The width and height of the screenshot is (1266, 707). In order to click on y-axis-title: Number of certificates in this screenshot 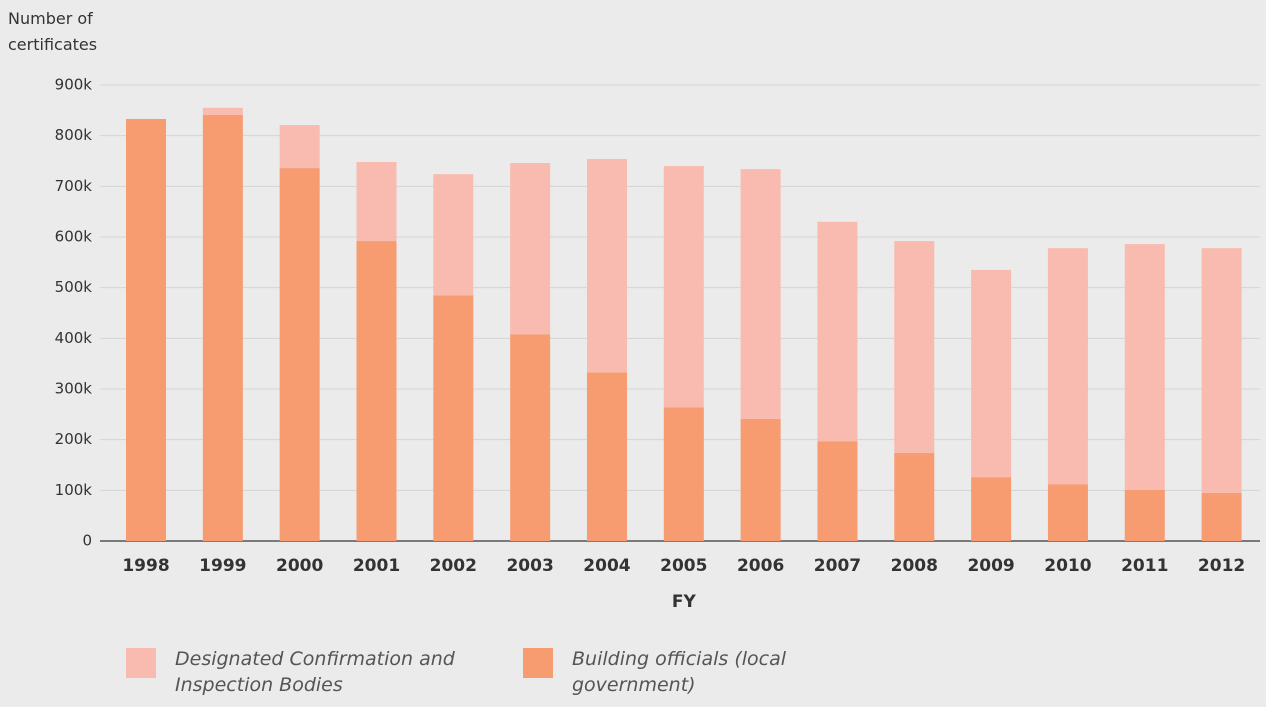, I will do `click(53, 31)`.